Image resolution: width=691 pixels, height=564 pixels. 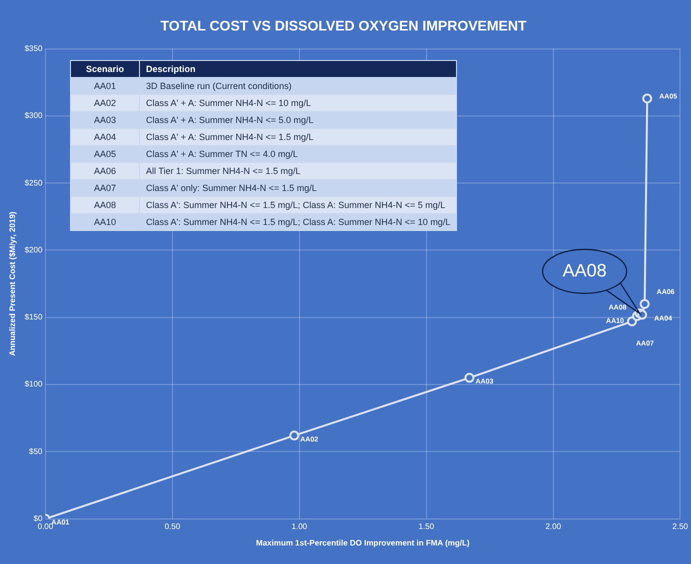 What do you see at coordinates (363, 543) in the screenshot?
I see `x-axis-title: Maximum 1st-Percentile DO Improvement in FMA (mg/L)` at bounding box center [363, 543].